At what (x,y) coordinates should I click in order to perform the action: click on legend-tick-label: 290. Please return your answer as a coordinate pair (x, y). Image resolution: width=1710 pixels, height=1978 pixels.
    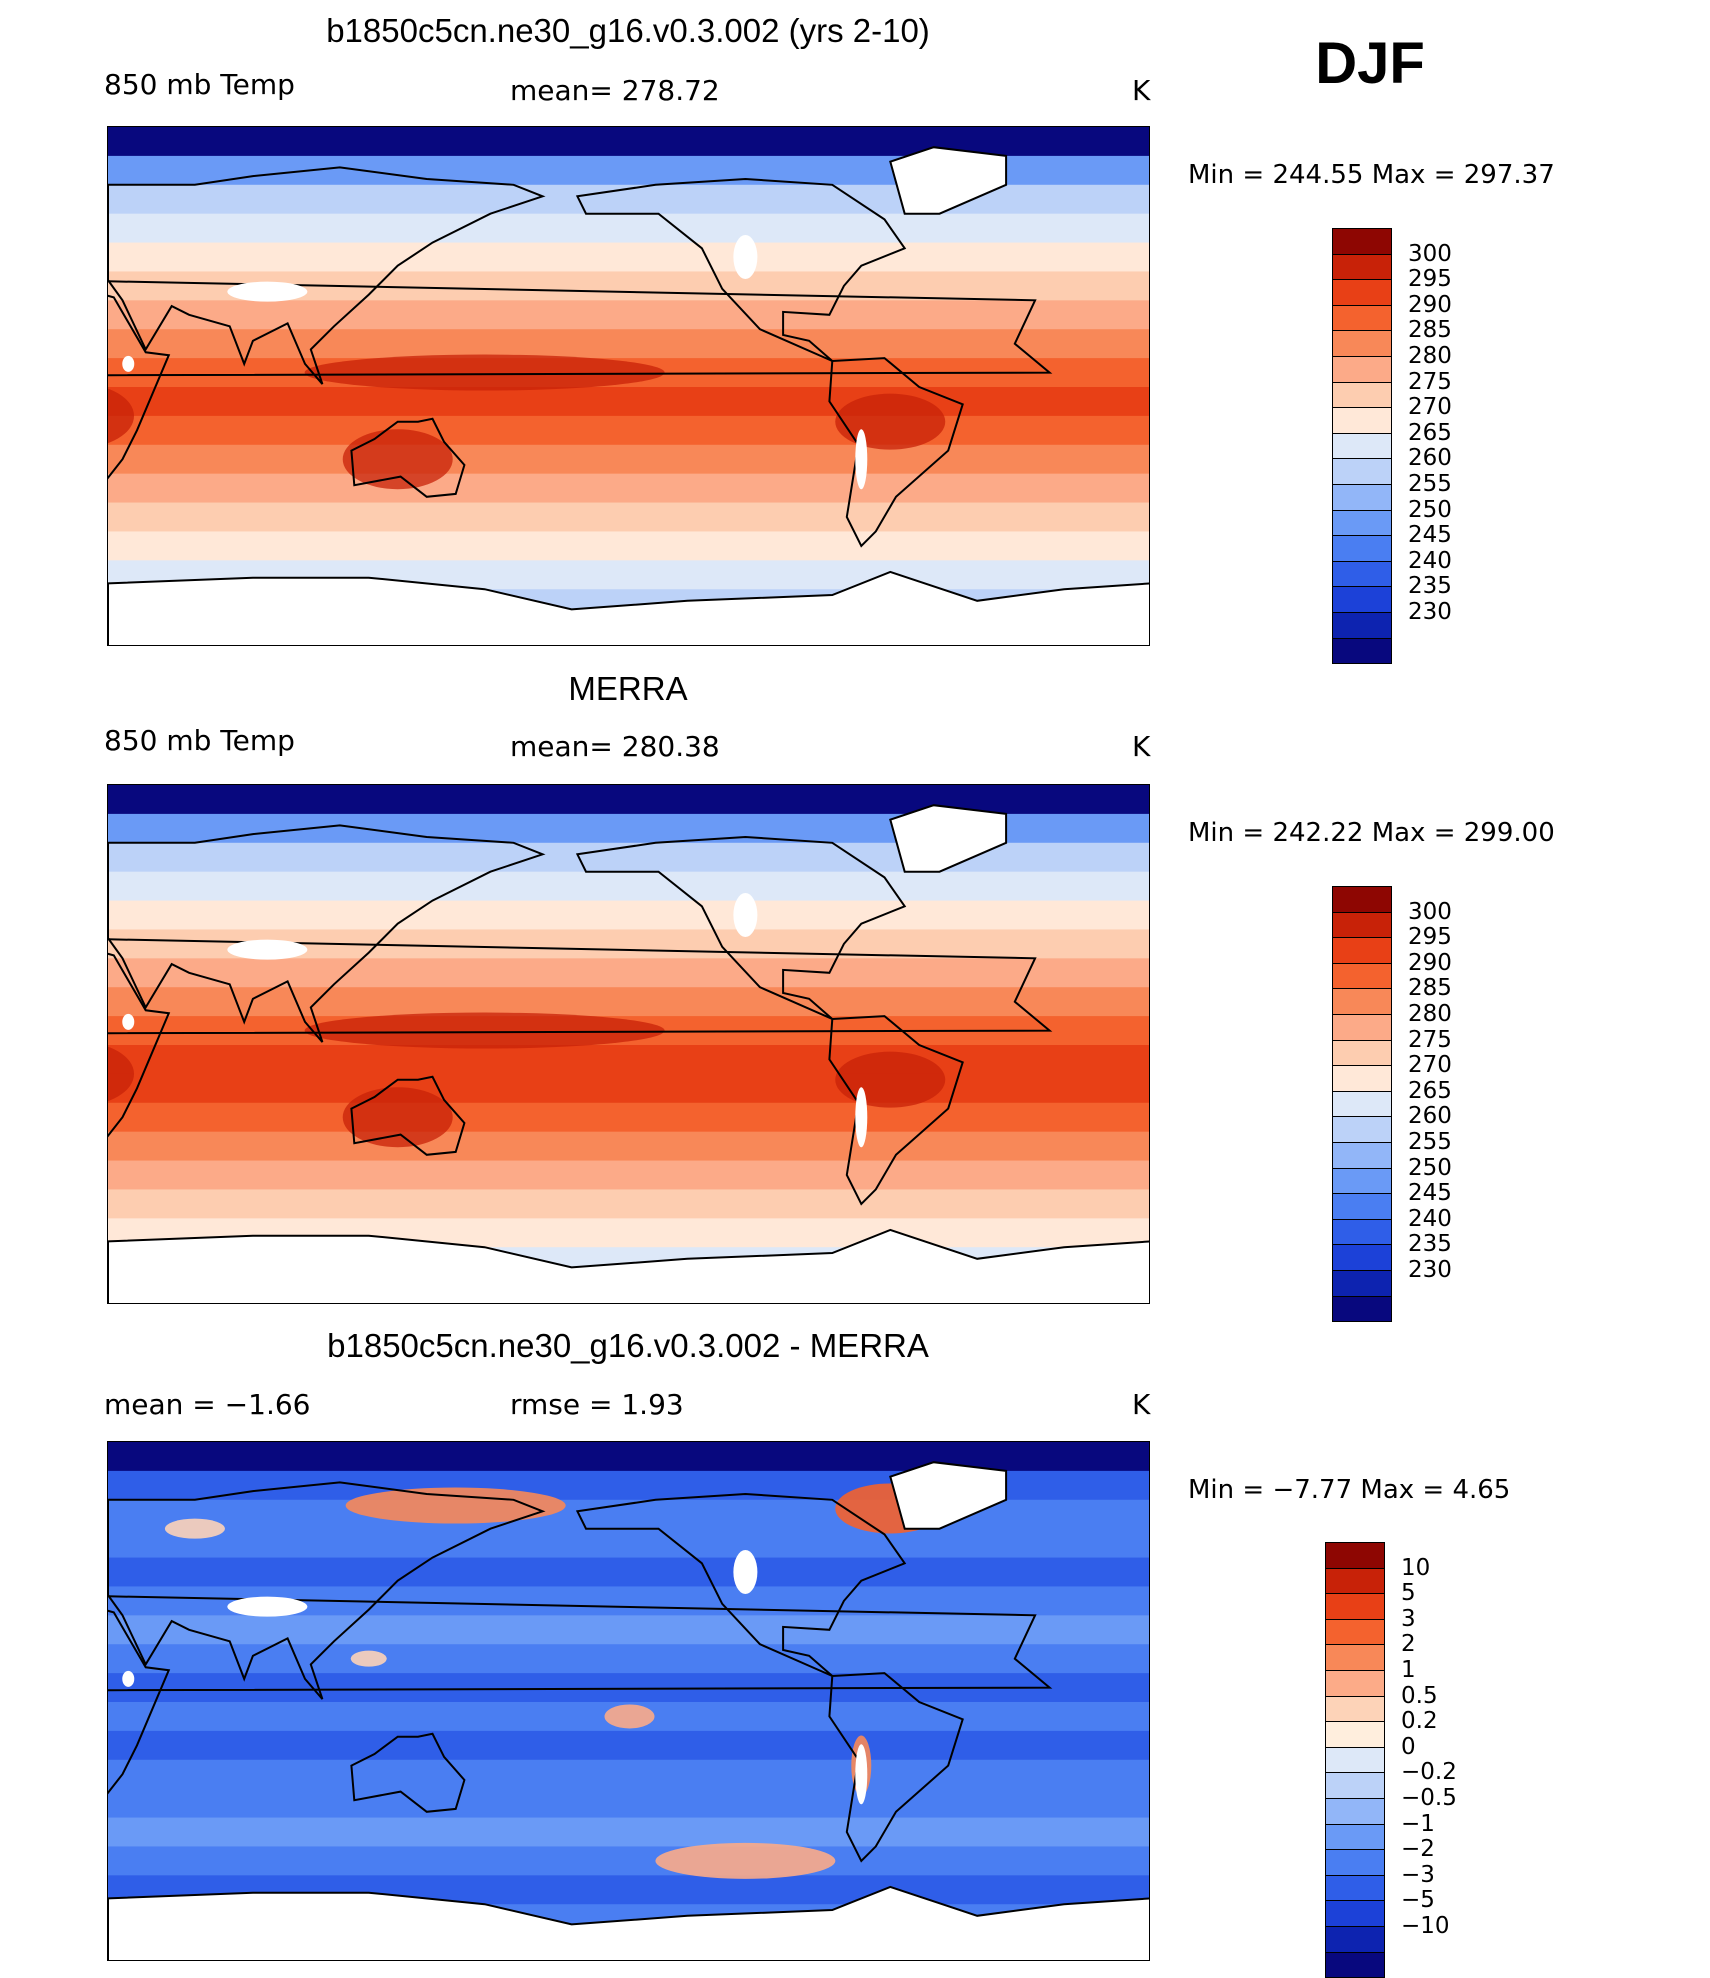
    Looking at the image, I should click on (1430, 304).